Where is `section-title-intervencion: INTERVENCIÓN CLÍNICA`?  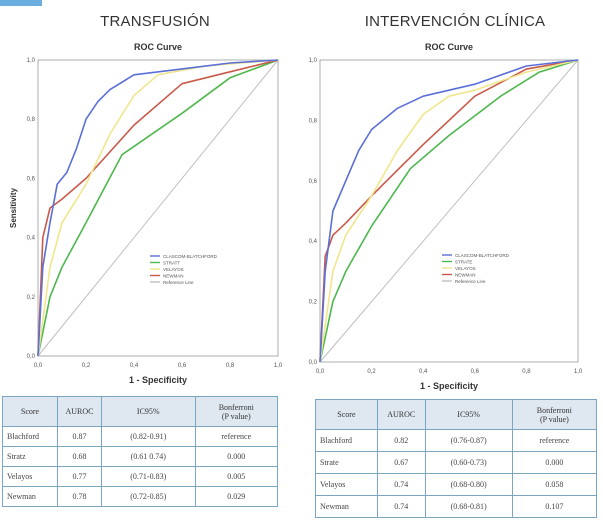 section-title-intervencion: INTERVENCIÓN CLÍNICA is located at coordinates (455, 21).